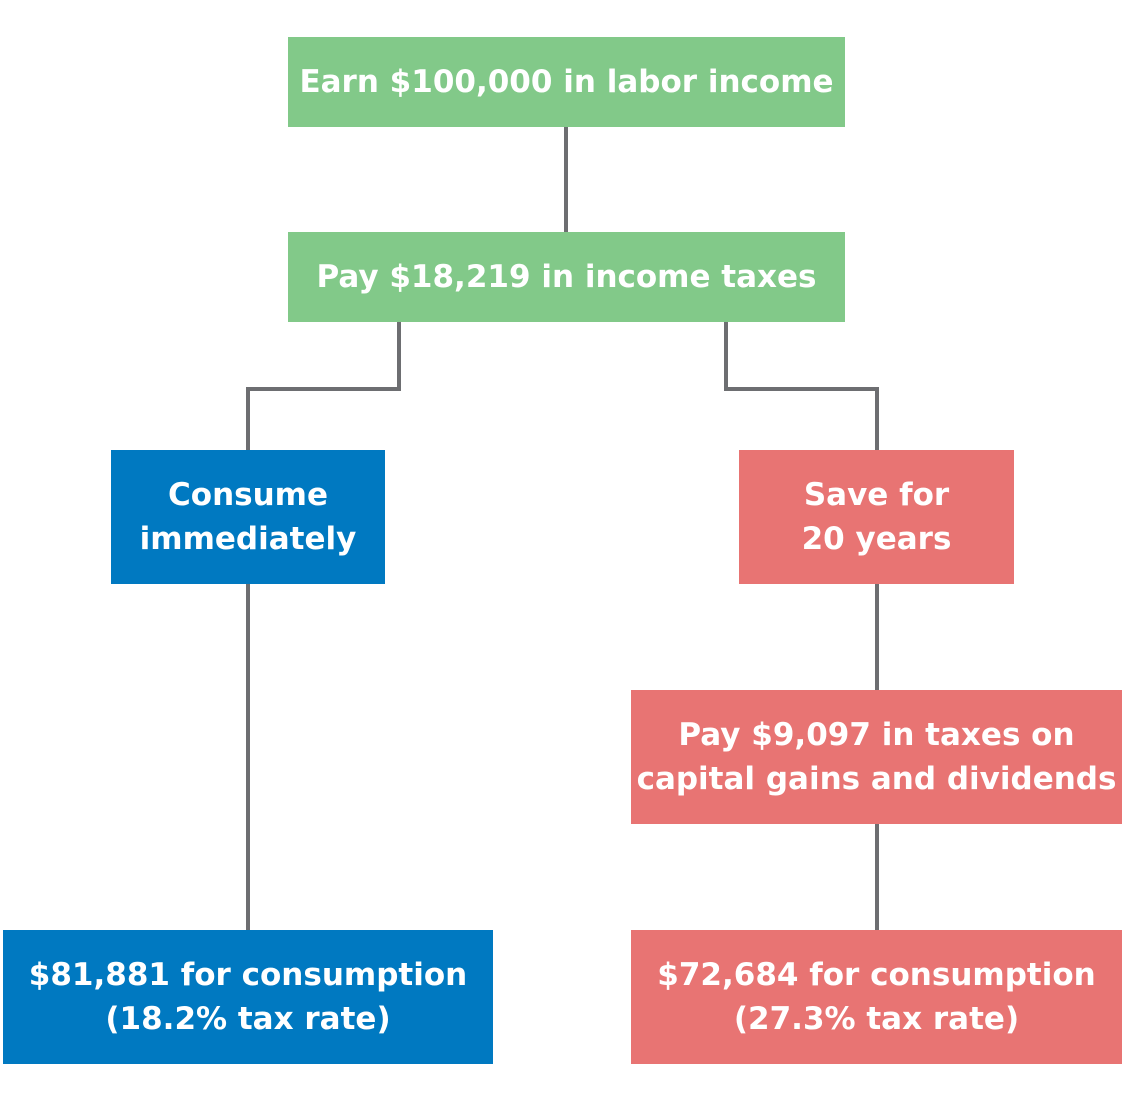 Image resolution: width=1125 pixels, height=1101 pixels. I want to click on node-consume-line-1: Consume, so click(248, 495).